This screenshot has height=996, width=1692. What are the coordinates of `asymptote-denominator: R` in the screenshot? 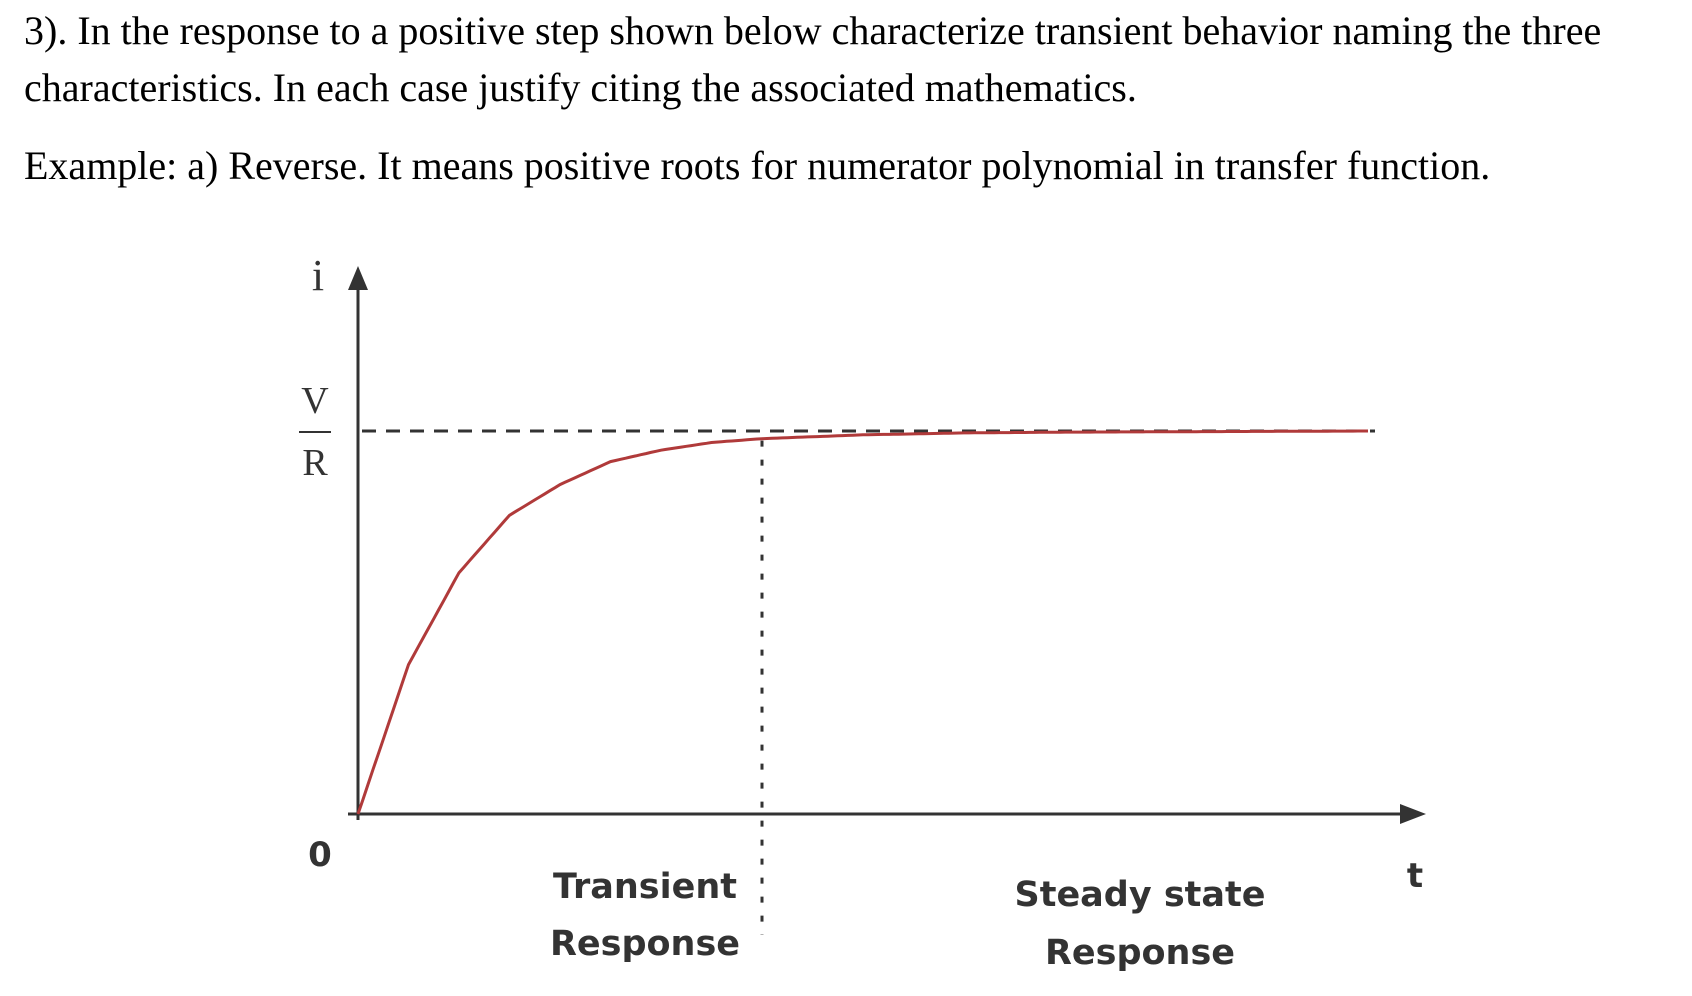 It's located at (315, 463).